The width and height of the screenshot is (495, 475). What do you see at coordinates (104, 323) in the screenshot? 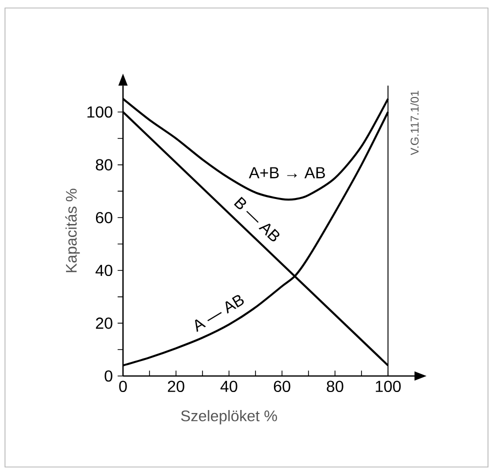
I see `y-tick-label: 20` at bounding box center [104, 323].